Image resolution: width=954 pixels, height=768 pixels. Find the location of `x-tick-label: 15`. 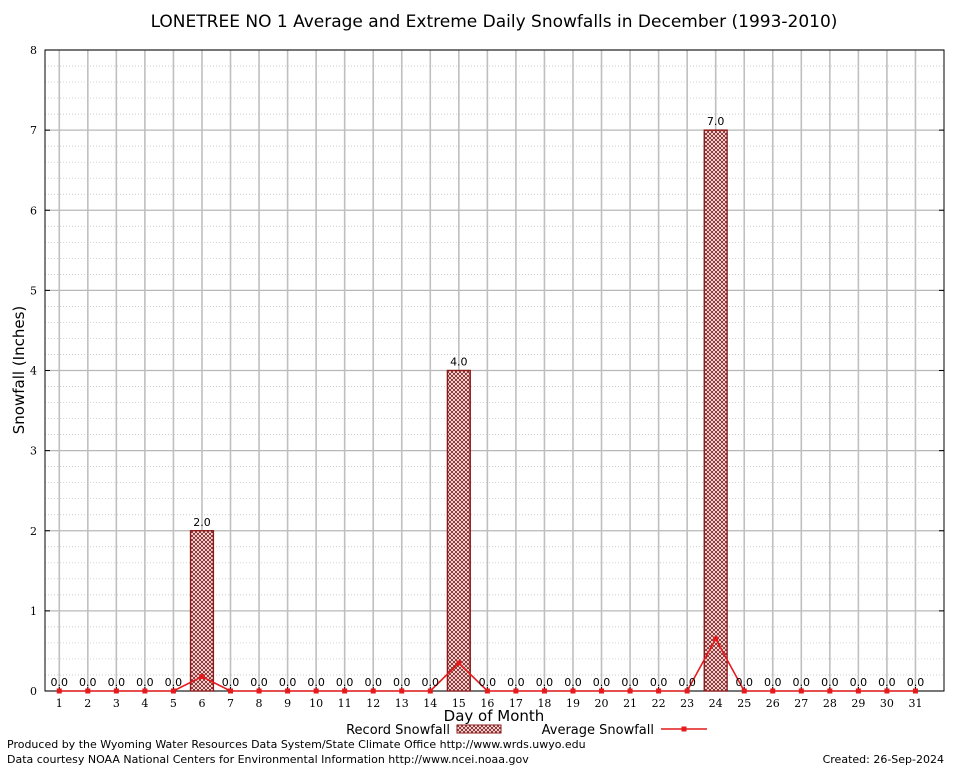

x-tick-label: 15 is located at coordinates (459, 703).